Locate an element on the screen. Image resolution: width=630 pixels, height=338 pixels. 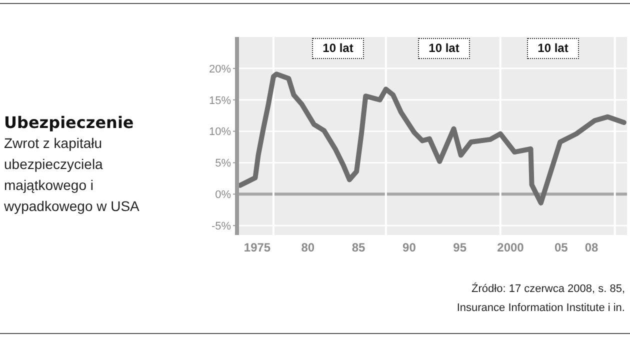
x-tick-label: 2000 is located at coordinates (510, 247).